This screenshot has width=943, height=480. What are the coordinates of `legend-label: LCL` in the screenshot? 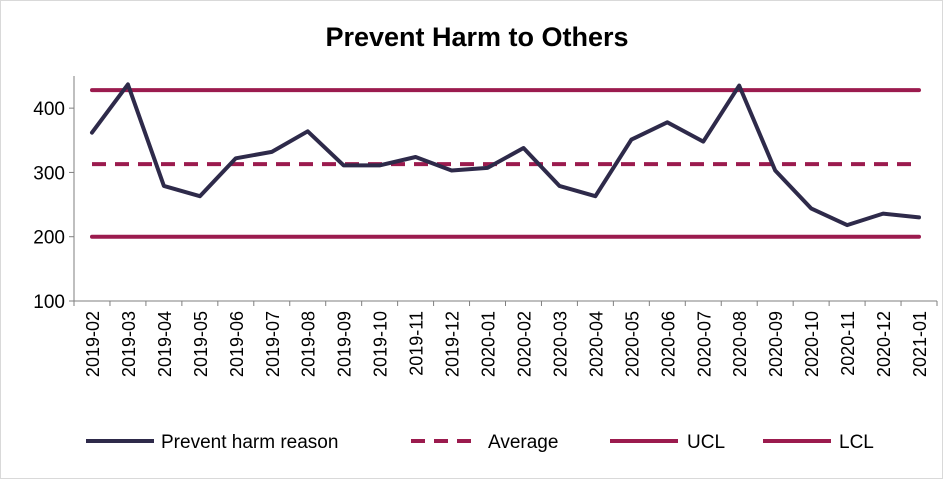 It's located at (856, 442).